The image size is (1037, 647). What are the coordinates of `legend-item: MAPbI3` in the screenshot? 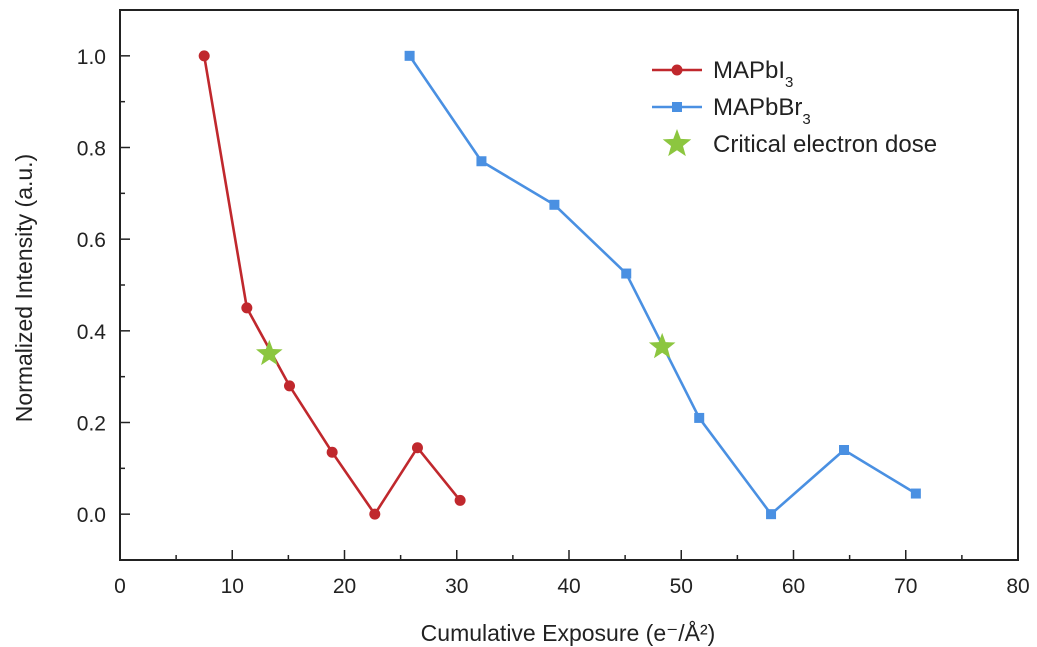 It's located at (722, 74).